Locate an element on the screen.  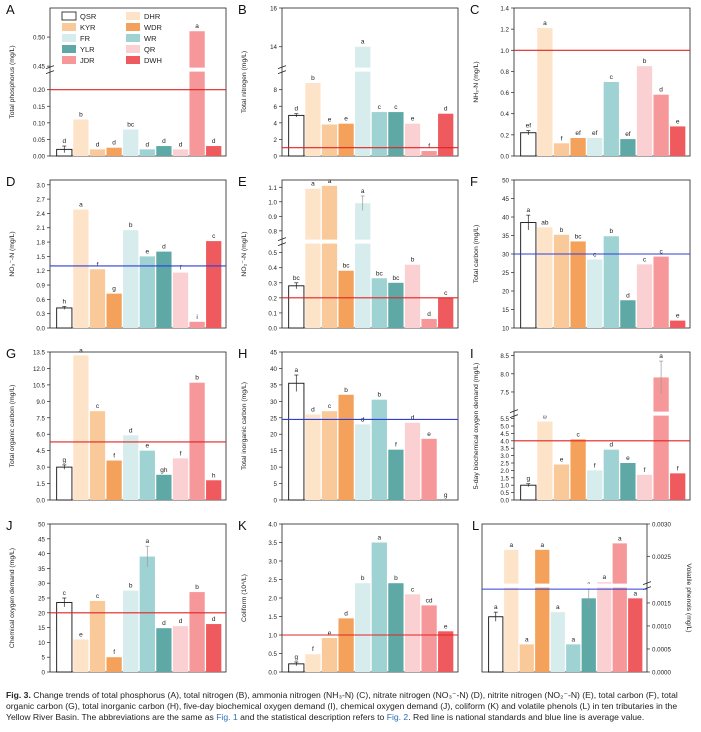
y-tick-label: 0.0 is located at coordinates (504, 501).